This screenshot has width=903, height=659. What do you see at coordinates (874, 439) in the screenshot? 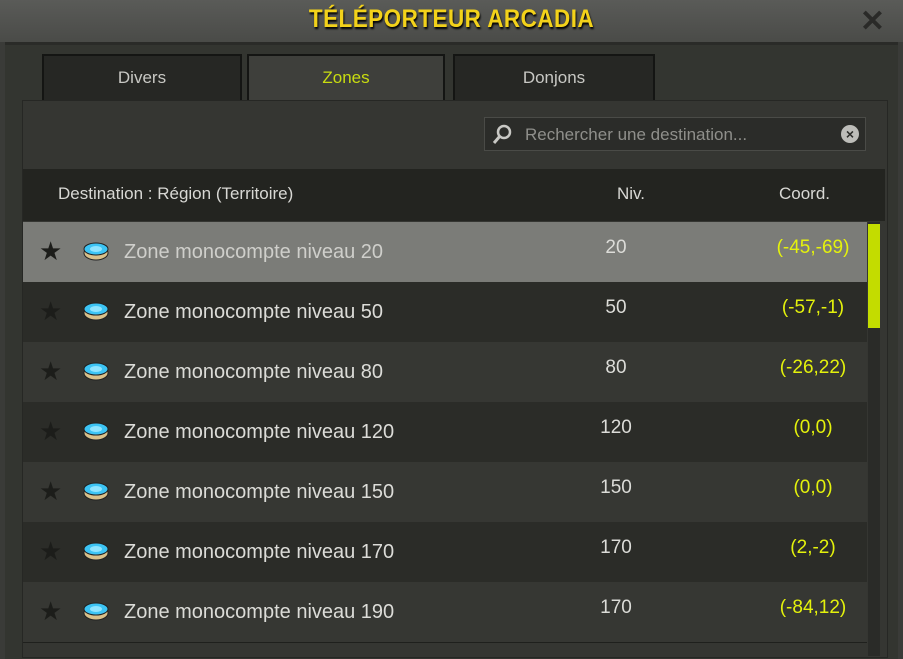
I see `scrollbar` at bounding box center [874, 439].